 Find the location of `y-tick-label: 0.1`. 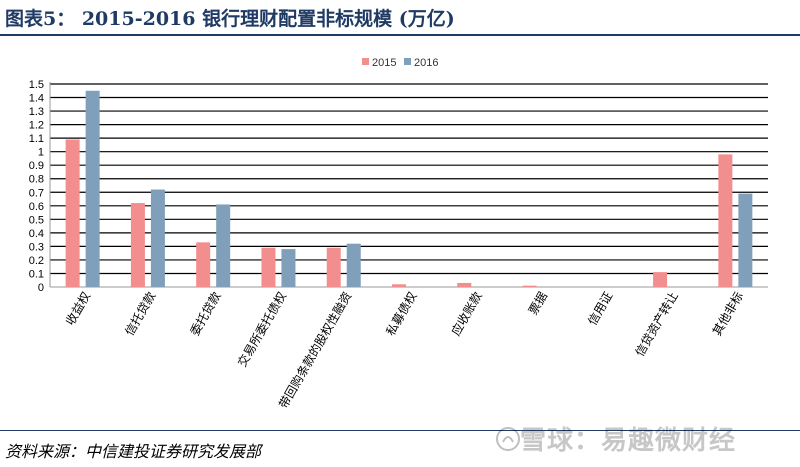

y-tick-label: 0.1 is located at coordinates (36, 274).